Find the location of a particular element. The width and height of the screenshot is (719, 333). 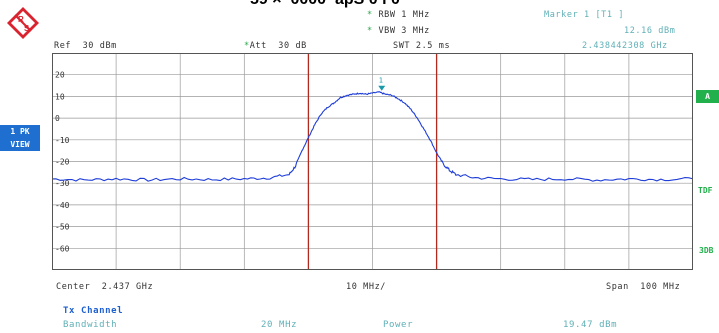

marker-1: 1 is located at coordinates (382, 84).